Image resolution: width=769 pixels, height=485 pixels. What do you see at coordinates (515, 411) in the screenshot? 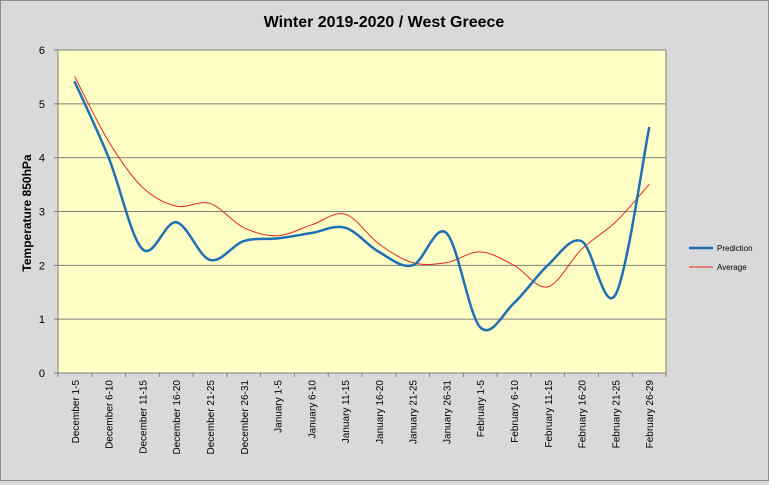
I see `x-tick-label: February 6-10` at bounding box center [515, 411].